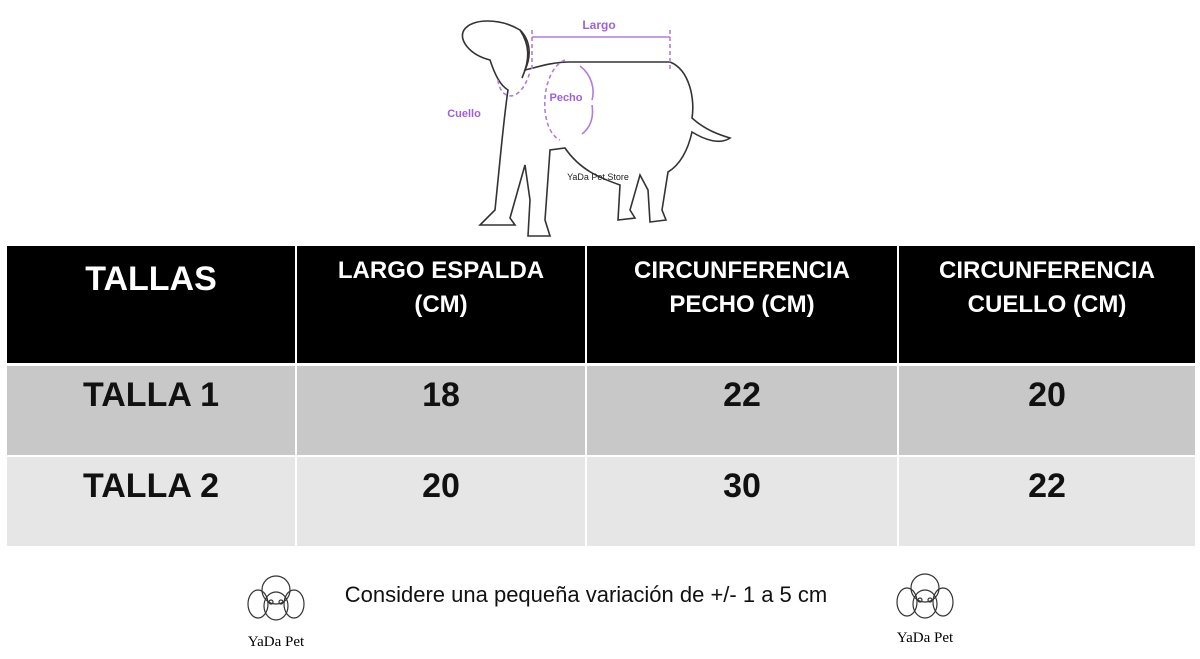 The width and height of the screenshot is (1200, 659). What do you see at coordinates (151, 410) in the screenshot?
I see `table-cell: TALLA 1` at bounding box center [151, 410].